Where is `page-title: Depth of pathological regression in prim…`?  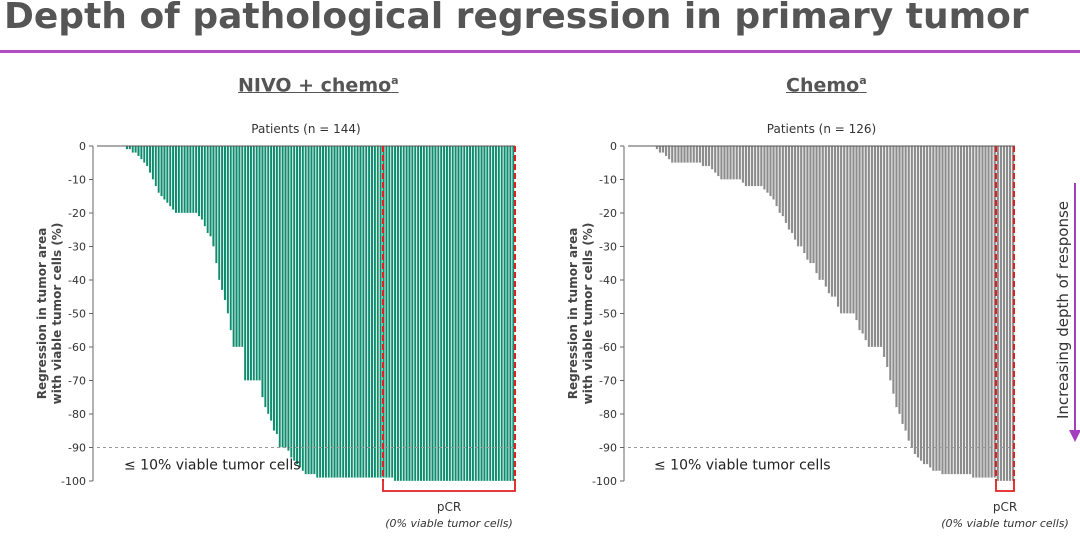 page-title: Depth of pathological regression in prim… is located at coordinates (516, 18).